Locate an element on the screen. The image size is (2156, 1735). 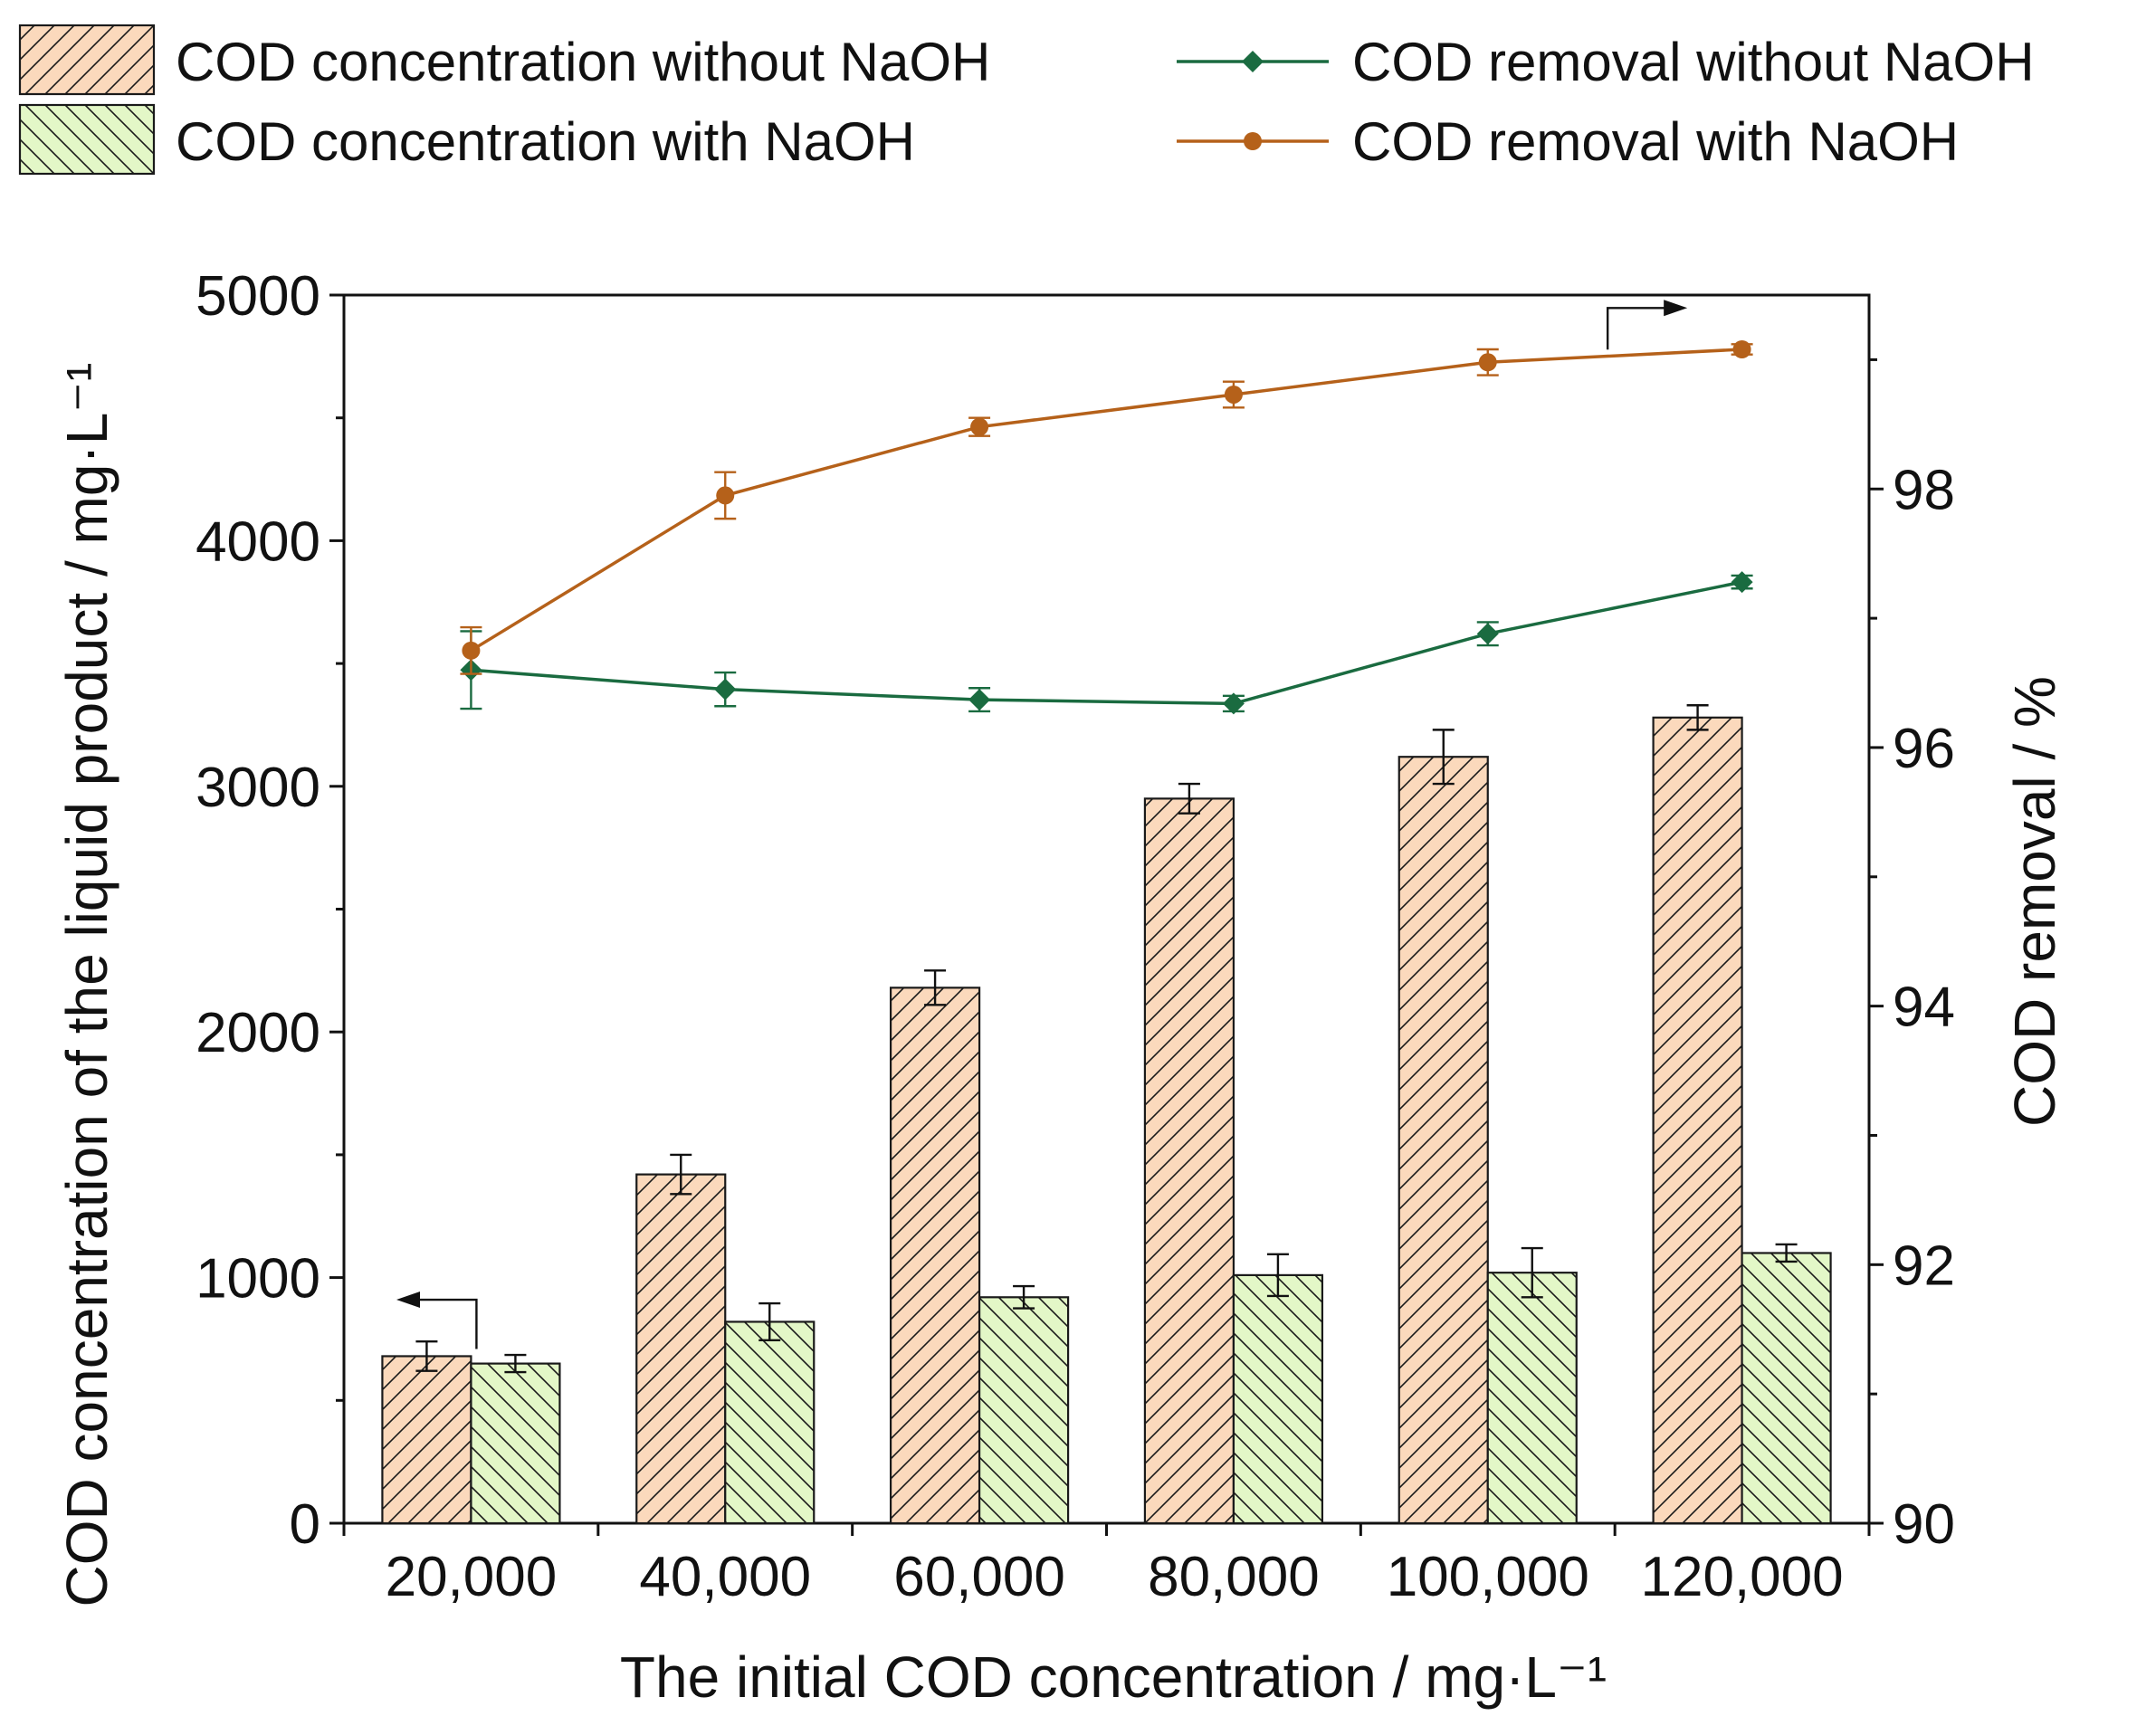
y-left-tick-label: 5000 is located at coordinates (258, 296).